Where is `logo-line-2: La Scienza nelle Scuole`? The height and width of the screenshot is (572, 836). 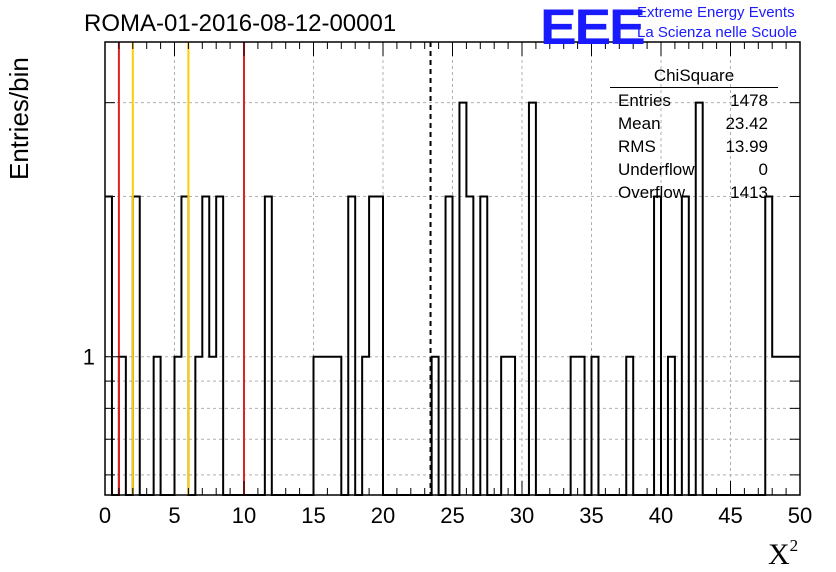 logo-line-2: La Scienza nelle Scuole is located at coordinates (717, 32).